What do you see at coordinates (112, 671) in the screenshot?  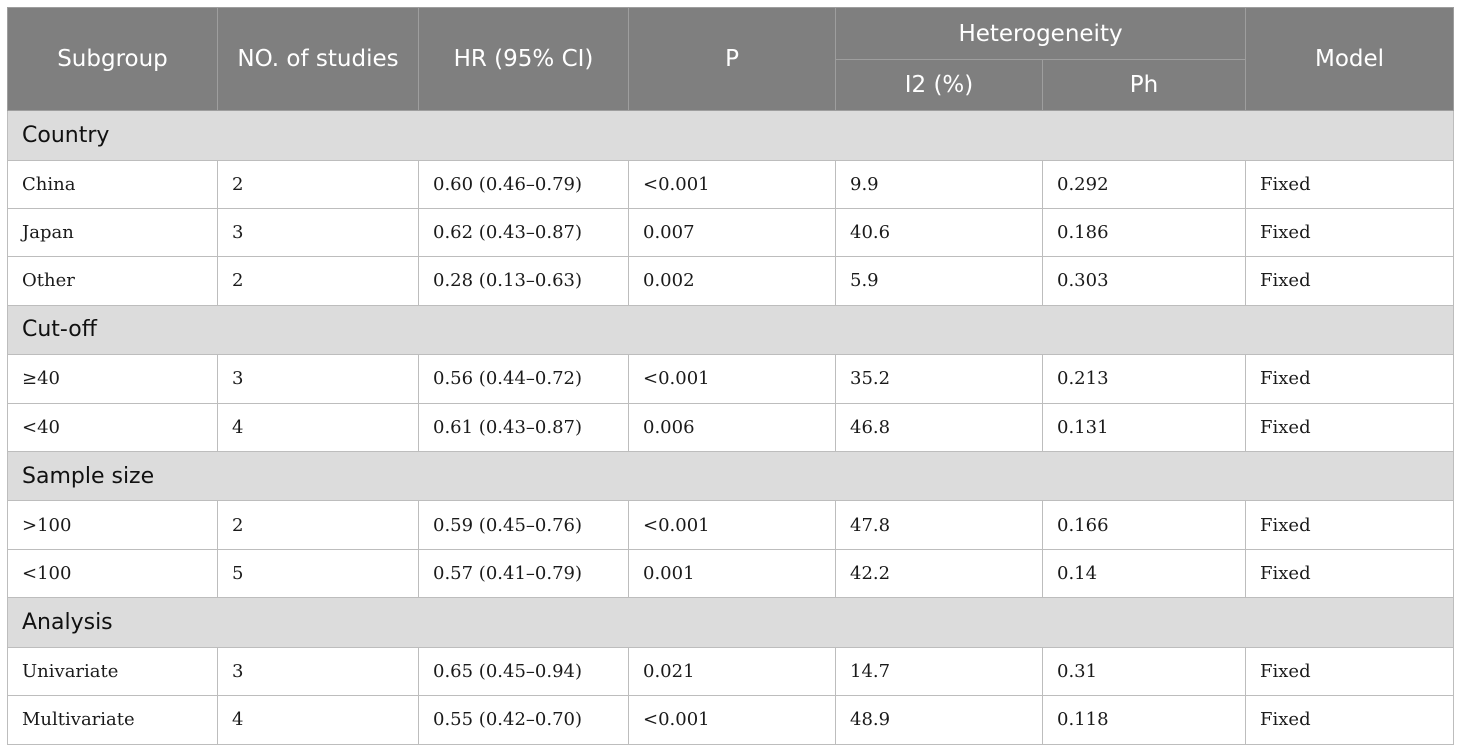 I see `cell-subgroup: Univariate` at bounding box center [112, 671].